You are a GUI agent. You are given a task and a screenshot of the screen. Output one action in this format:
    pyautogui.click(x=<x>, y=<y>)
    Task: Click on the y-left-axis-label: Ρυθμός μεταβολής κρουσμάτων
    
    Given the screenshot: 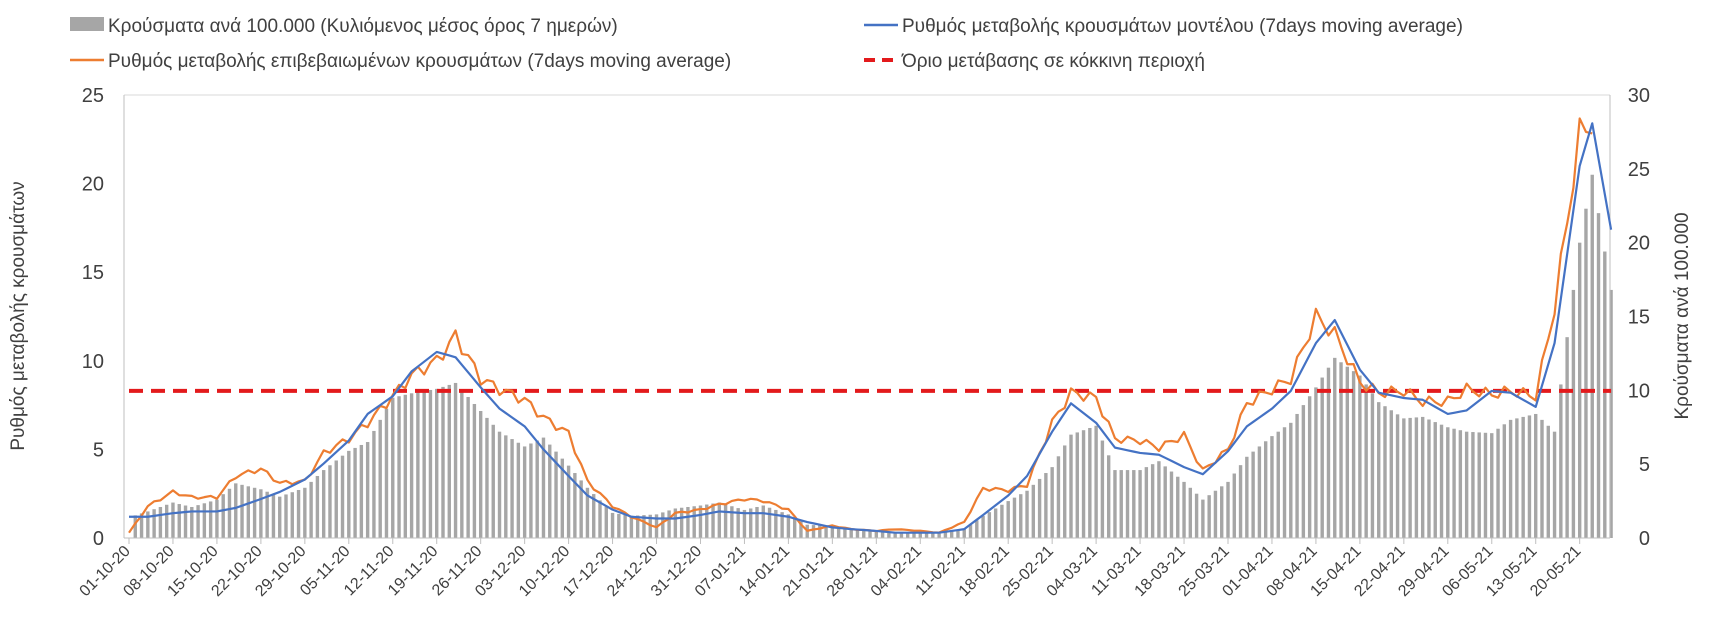 What is the action you would take?
    pyautogui.click(x=18, y=315)
    